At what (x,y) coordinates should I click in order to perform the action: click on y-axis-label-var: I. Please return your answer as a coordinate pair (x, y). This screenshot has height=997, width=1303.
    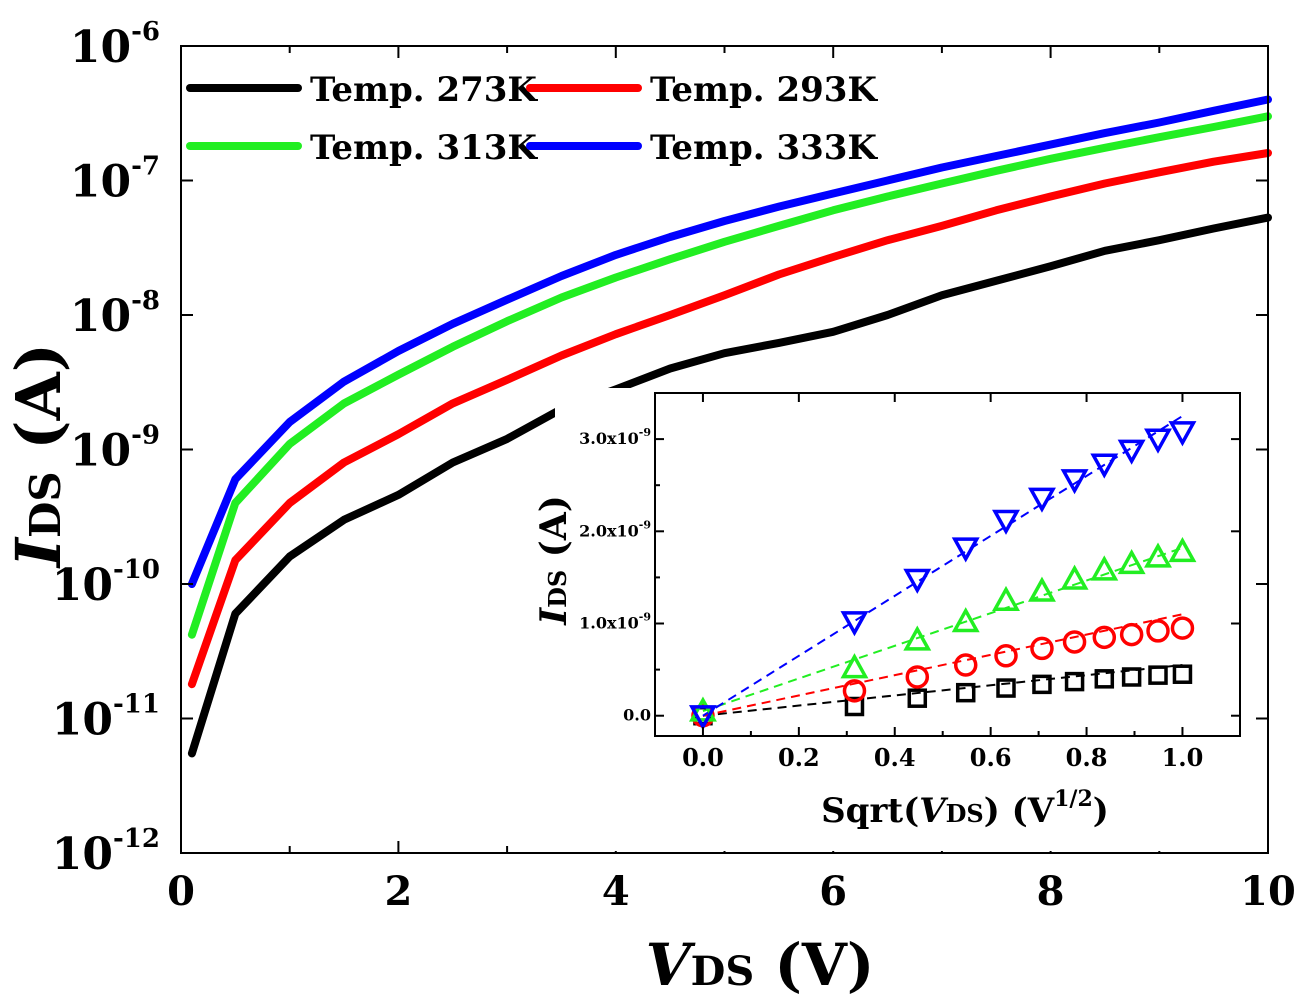
    Looking at the image, I should click on (38, 552).